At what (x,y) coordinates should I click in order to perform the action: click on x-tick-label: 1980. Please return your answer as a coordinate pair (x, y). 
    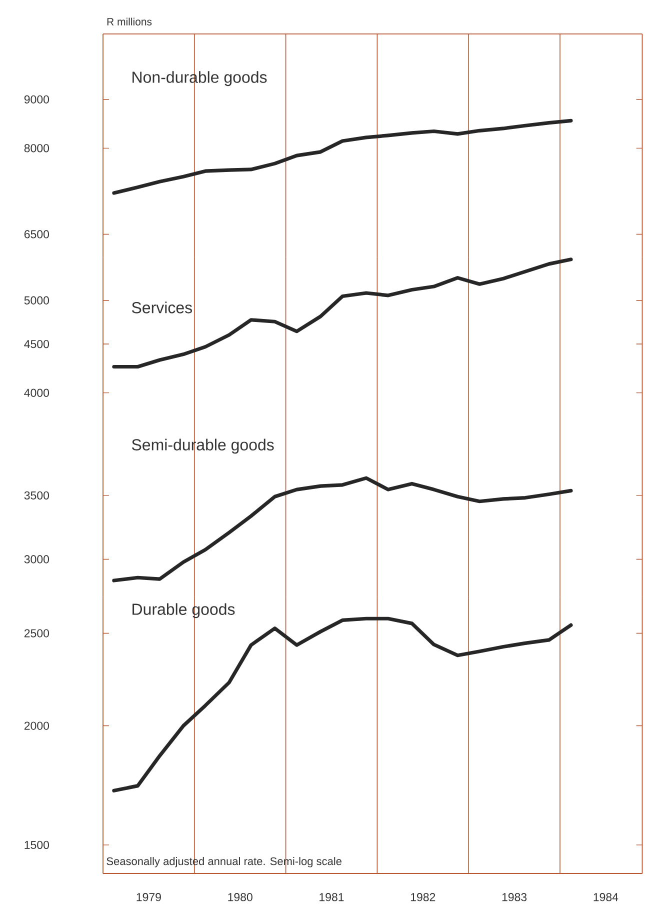
    Looking at the image, I should click on (240, 897).